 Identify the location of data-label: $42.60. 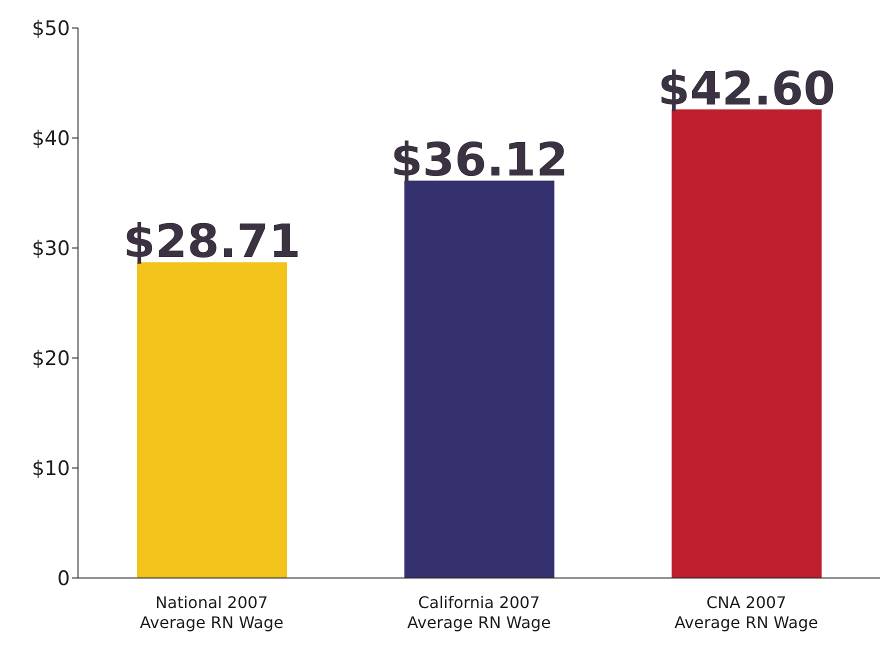
(747, 88).